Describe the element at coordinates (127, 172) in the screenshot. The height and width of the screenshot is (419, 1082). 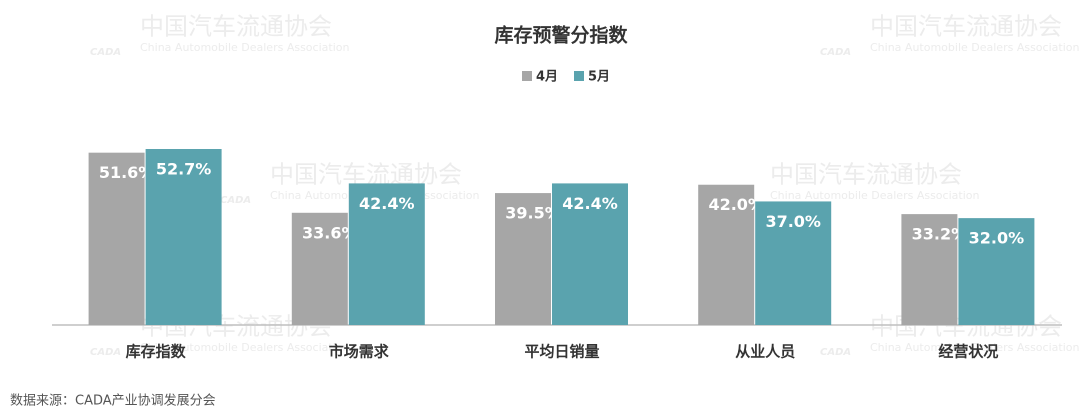
I see `data-label: 51.6%` at that location.